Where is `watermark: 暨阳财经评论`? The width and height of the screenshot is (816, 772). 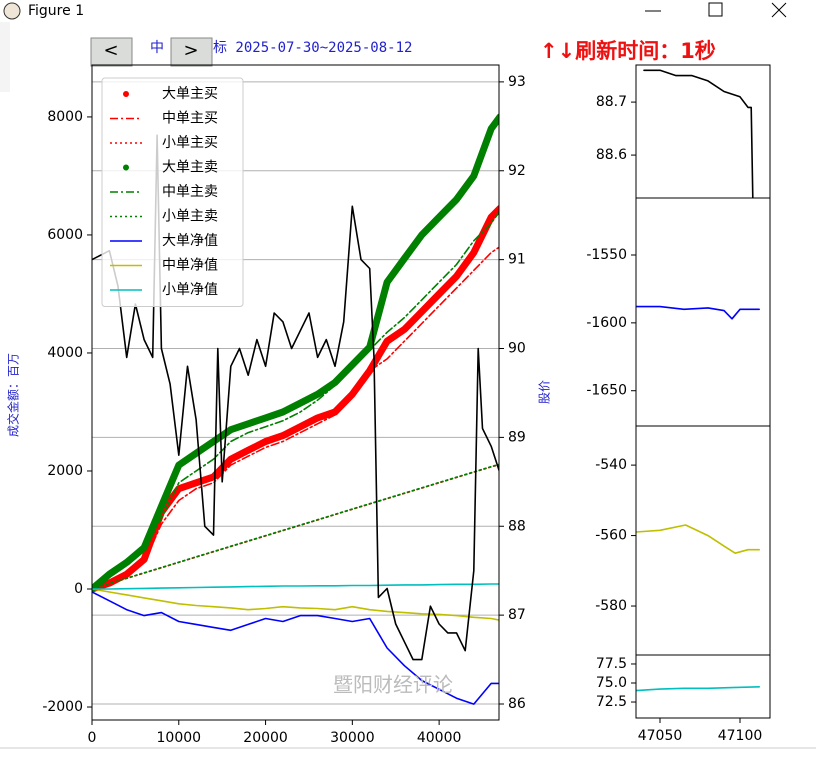
watermark: 暨阳财经评论 is located at coordinates (393, 685).